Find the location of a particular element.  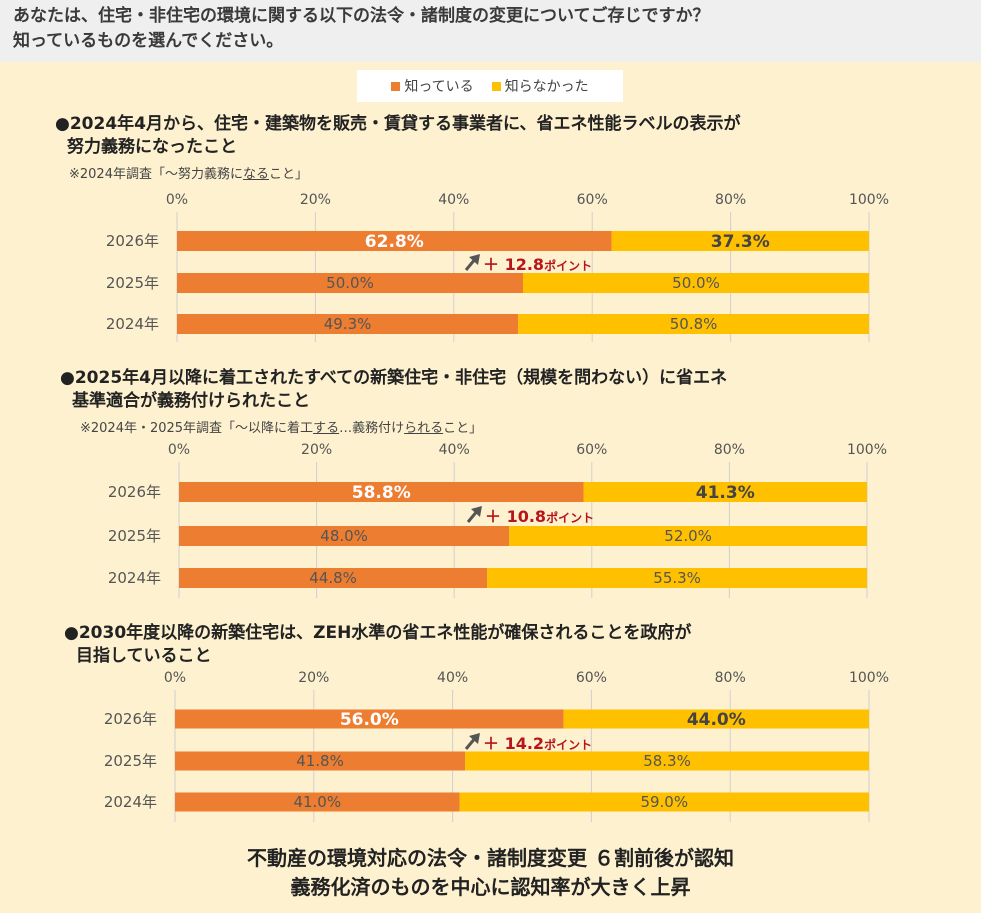

chart-2-data-label: 55.3% is located at coordinates (677, 578).